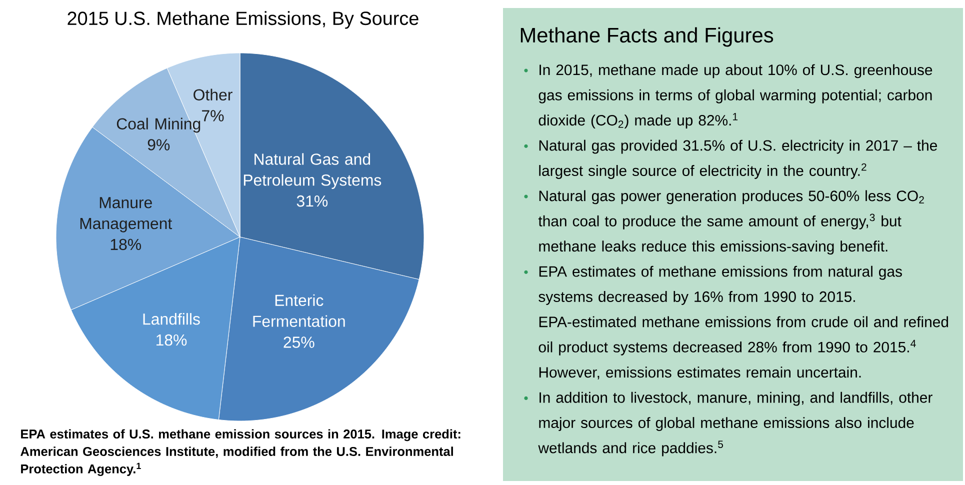 This screenshot has width=965, height=485. What do you see at coordinates (240, 452) in the screenshot?
I see `text: EPA estimates of U.S. methane emission sources in 2015. Image credit: American Geosciences Institute, modified from the U.S. Environmental Protection Agency.$^{1}$` at bounding box center [240, 452].